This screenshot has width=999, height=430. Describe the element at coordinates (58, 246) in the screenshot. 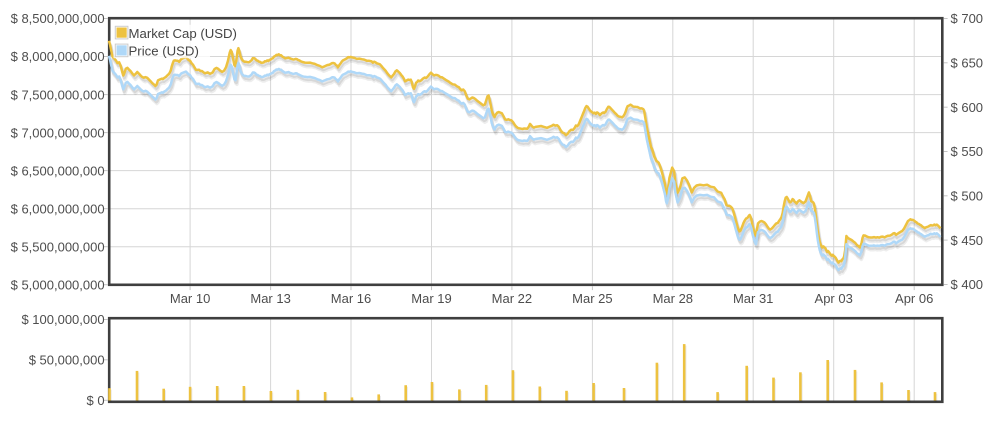

I see `svg-text: $ 5,500,000,000` at that location.